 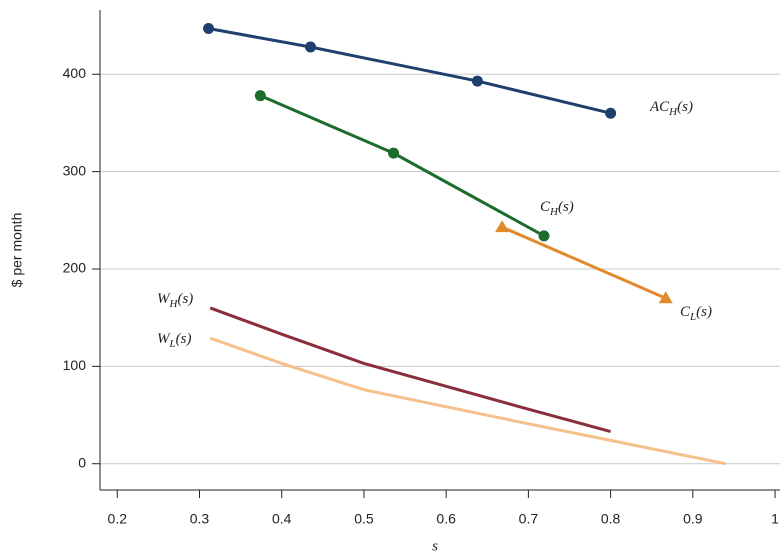 I want to click on y-tick-label: 200, so click(x=75, y=268).